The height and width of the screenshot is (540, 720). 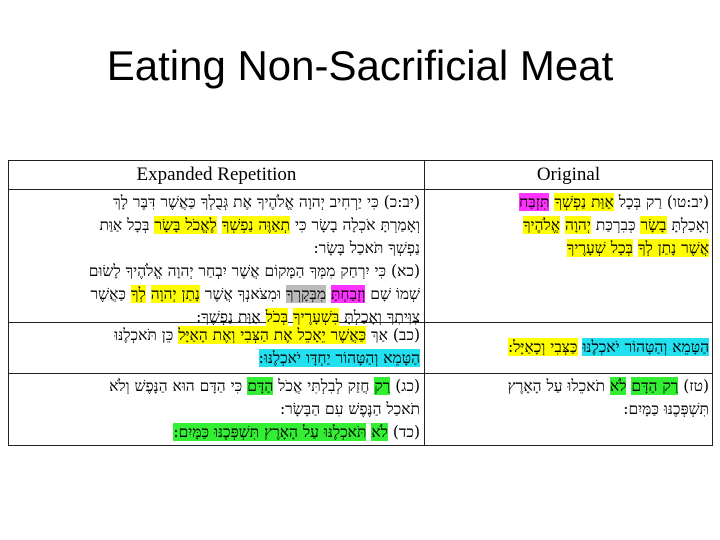 What do you see at coordinates (146, 335) in the screenshot?
I see `text-segment: כֵּן תֹּאכְלֶנּוּ` at bounding box center [146, 335].